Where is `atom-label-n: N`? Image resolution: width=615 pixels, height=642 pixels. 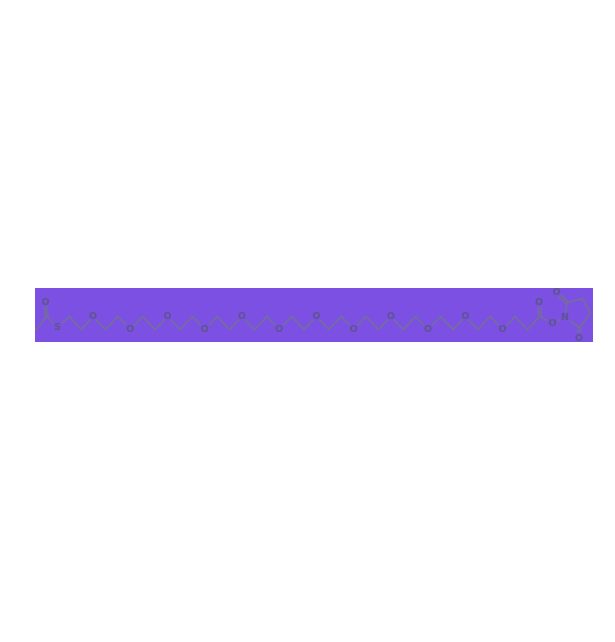
atom-label-n: N is located at coordinates (565, 317).